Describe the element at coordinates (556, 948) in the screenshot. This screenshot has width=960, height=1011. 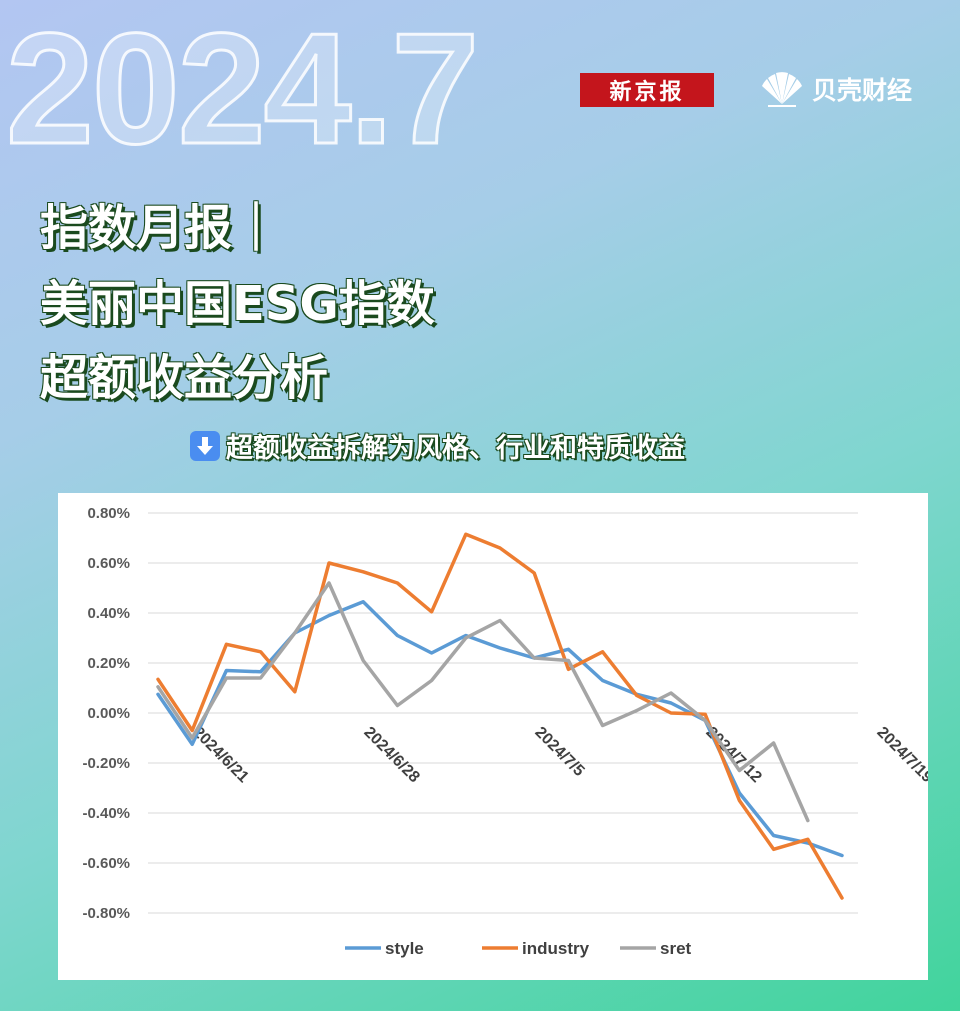
I see `legend-label-industry: industry` at that location.